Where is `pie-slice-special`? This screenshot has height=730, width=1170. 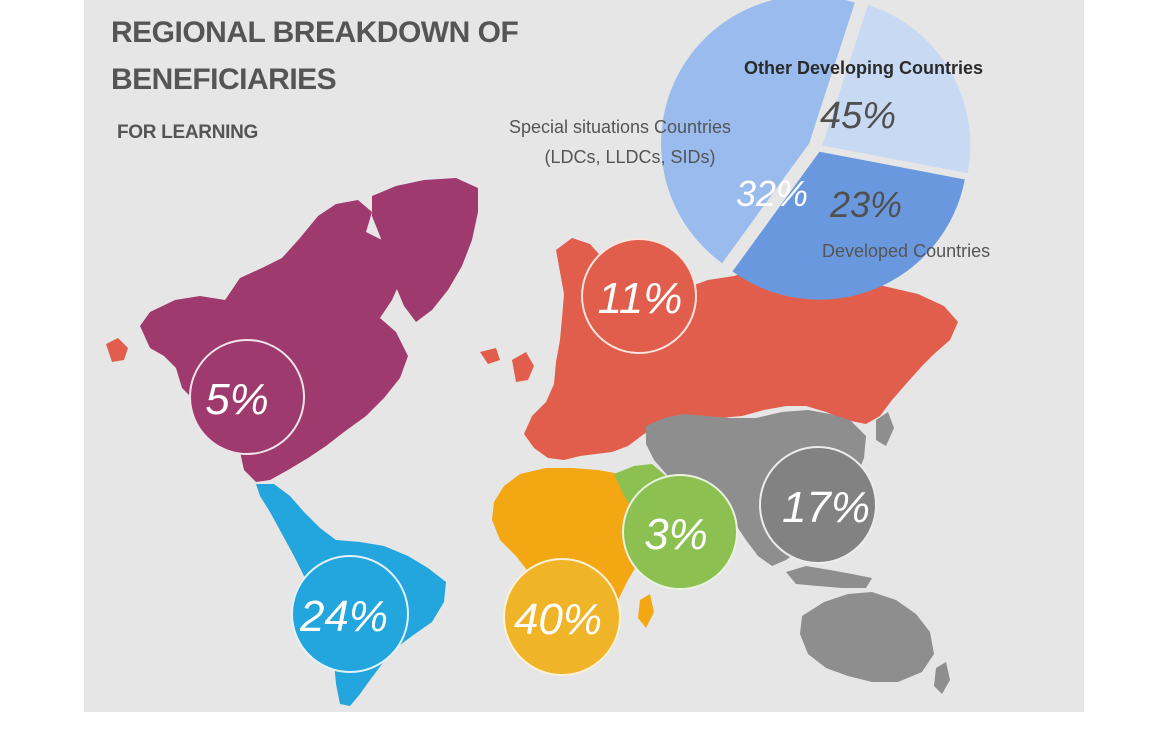
pie-slice-special is located at coordinates (848, 225).